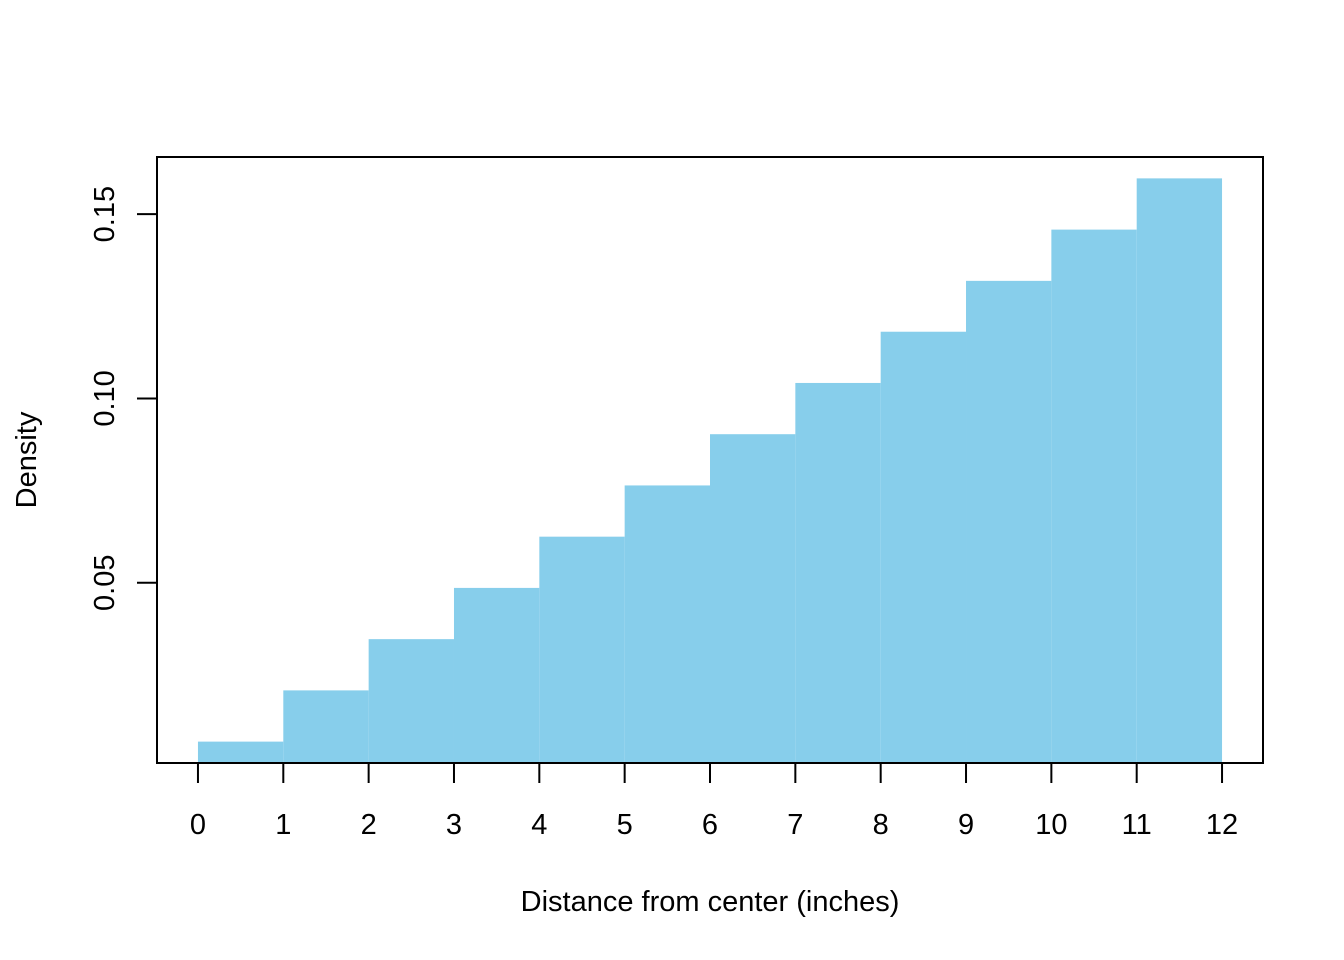 The image size is (1344, 960). Describe the element at coordinates (369, 825) in the screenshot. I see `x-tick-label: 2` at that location.